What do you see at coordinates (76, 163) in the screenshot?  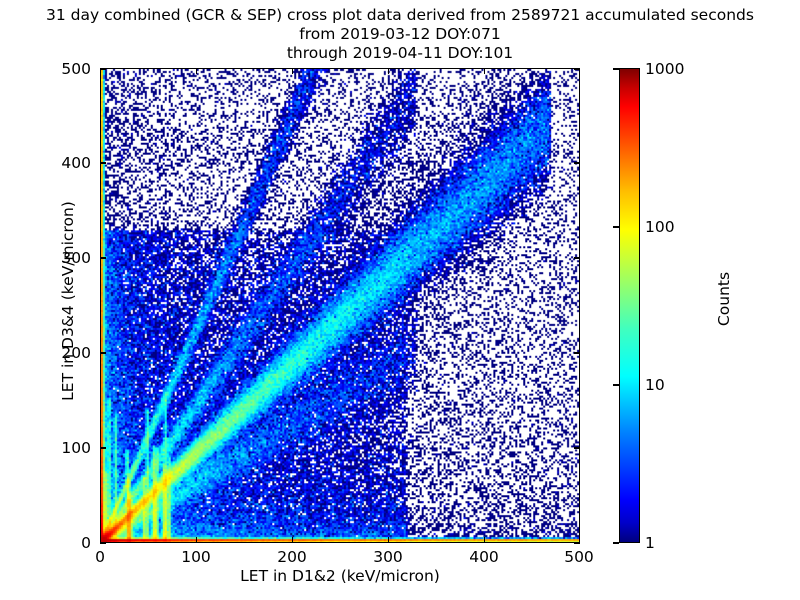 I see `ytick-label-400: 400` at bounding box center [76, 163].